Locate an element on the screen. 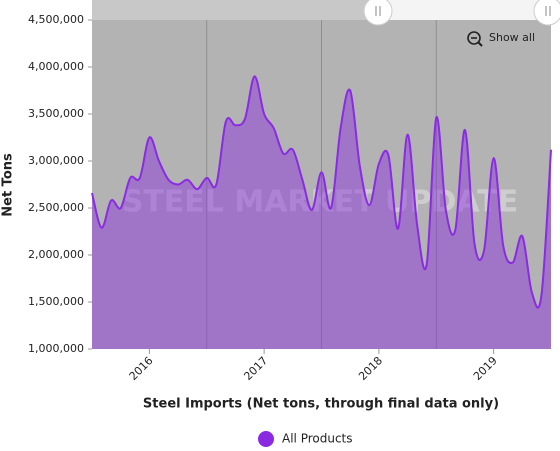 This screenshot has width=560, height=451. y-tick-label: 2,500,000 is located at coordinates (56, 207).